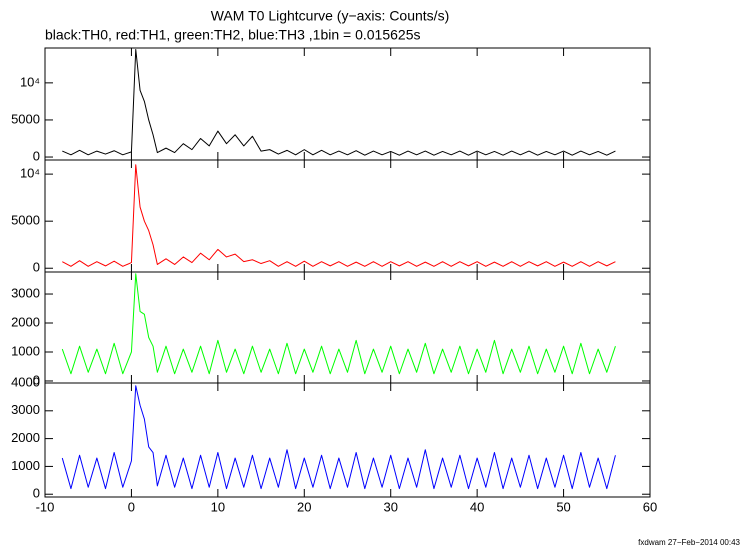 Image resolution: width=743 pixels, height=549 pixels. I want to click on y-tick-label: 4000, so click(25, 381).